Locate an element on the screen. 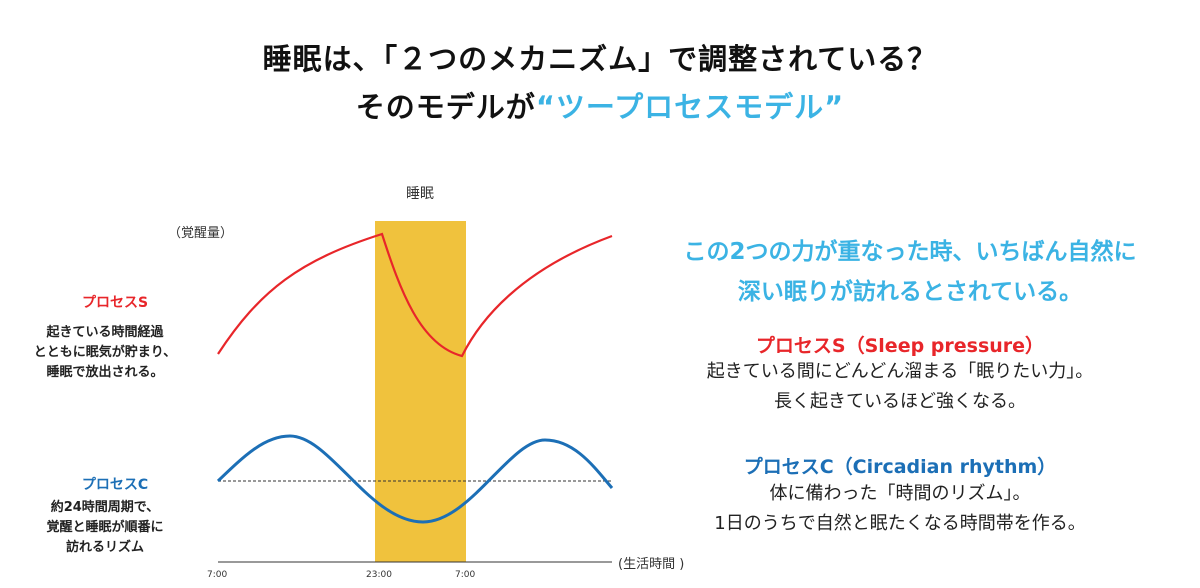  page-title-line2: そのモデルが“ツープロセスモデル” is located at coordinates (600, 105).